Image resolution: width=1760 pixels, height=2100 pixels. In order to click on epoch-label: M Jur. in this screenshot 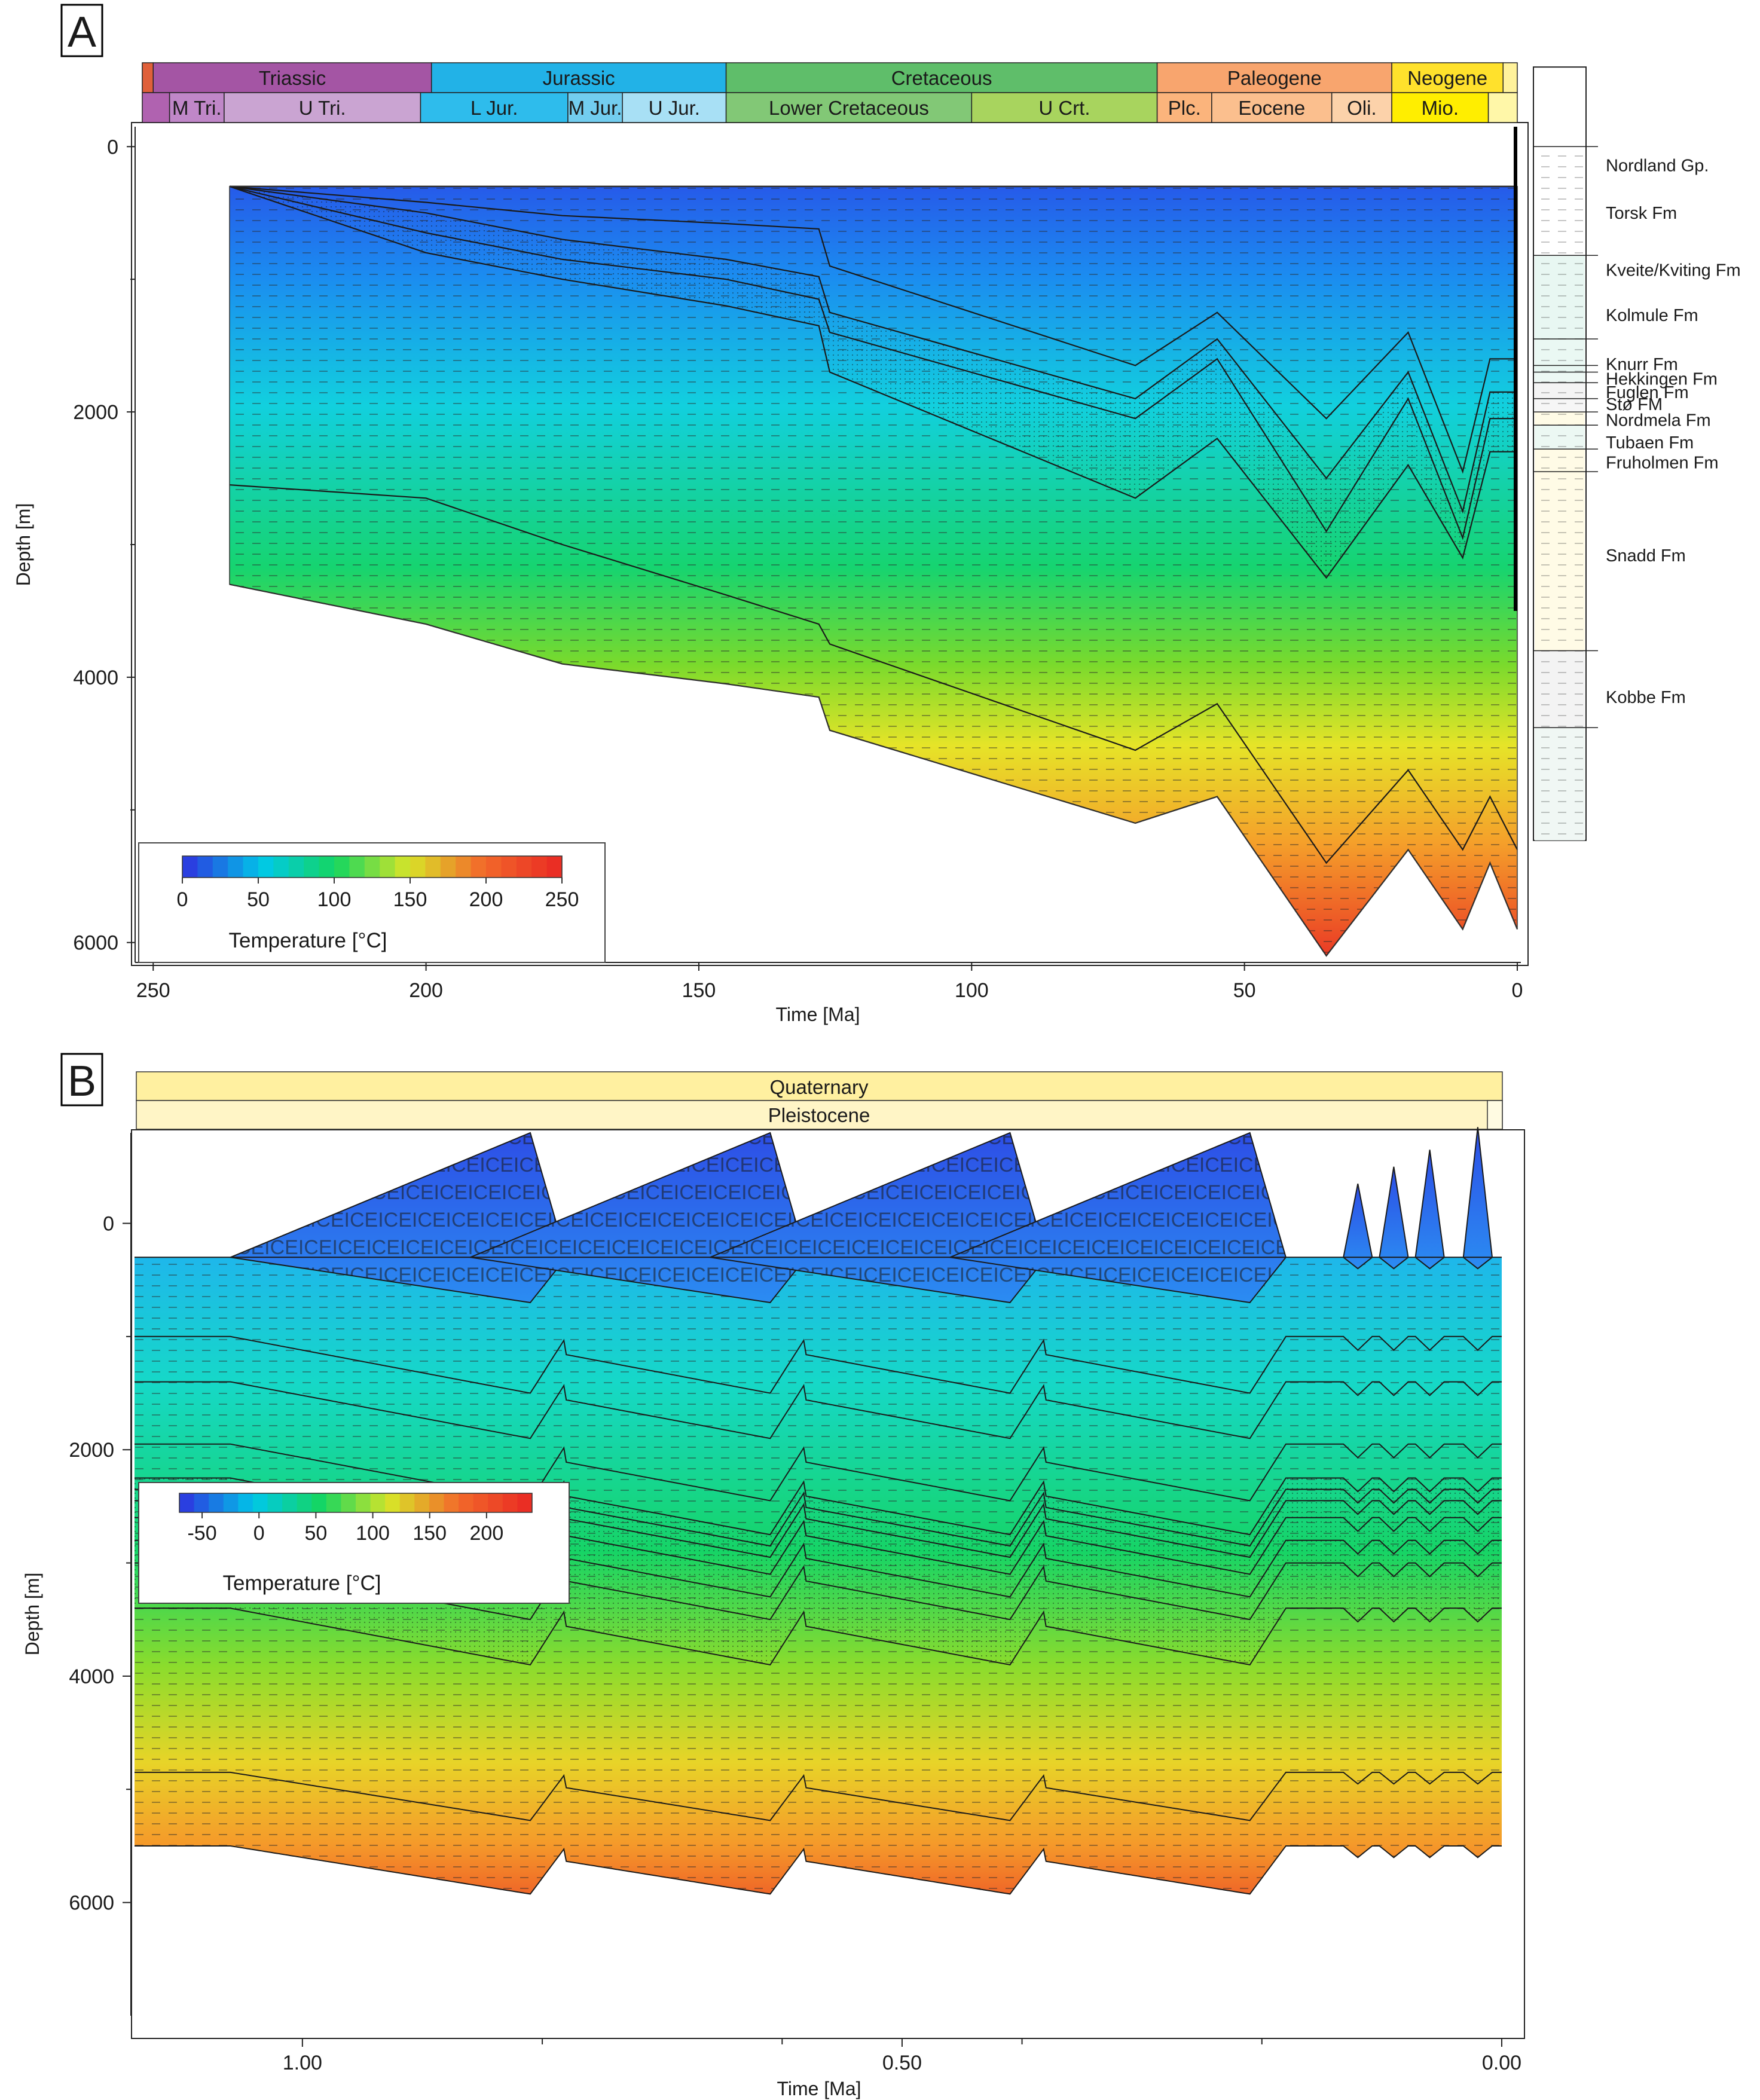, I will do `click(595, 108)`.